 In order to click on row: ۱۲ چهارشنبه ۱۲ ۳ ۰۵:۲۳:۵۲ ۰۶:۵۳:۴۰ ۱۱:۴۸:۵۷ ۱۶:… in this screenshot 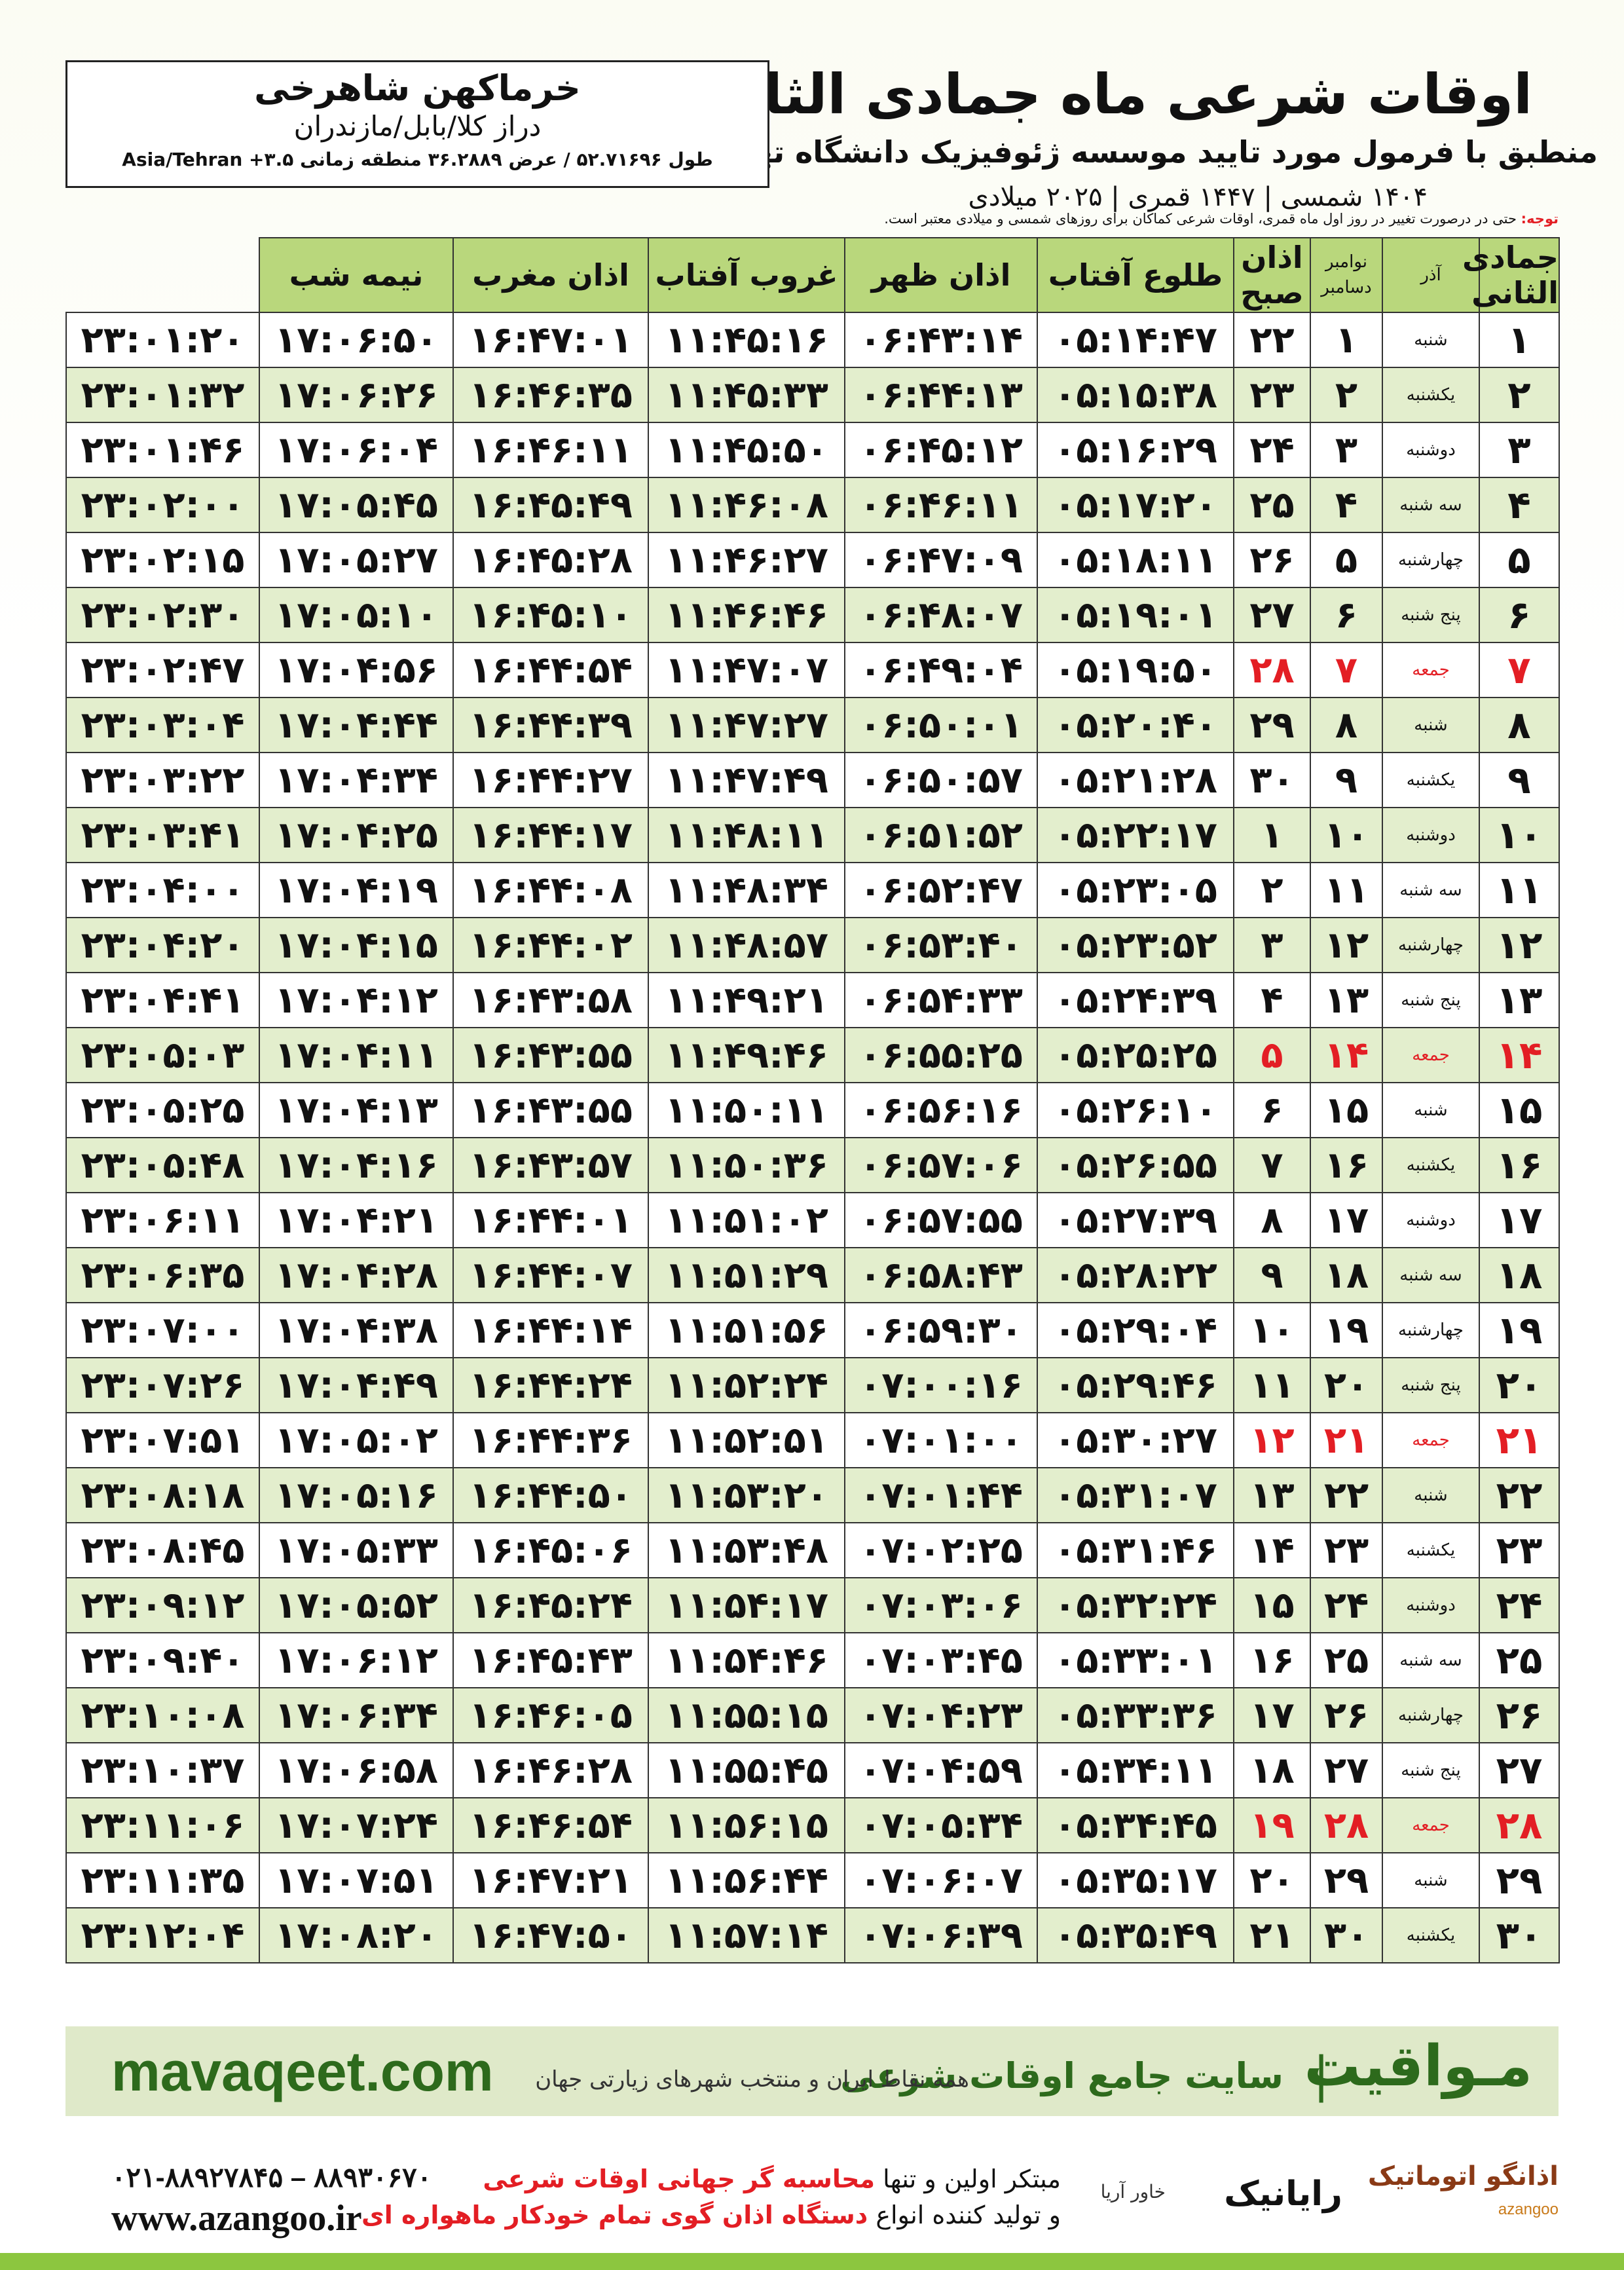, I will do `click(812, 945)`.